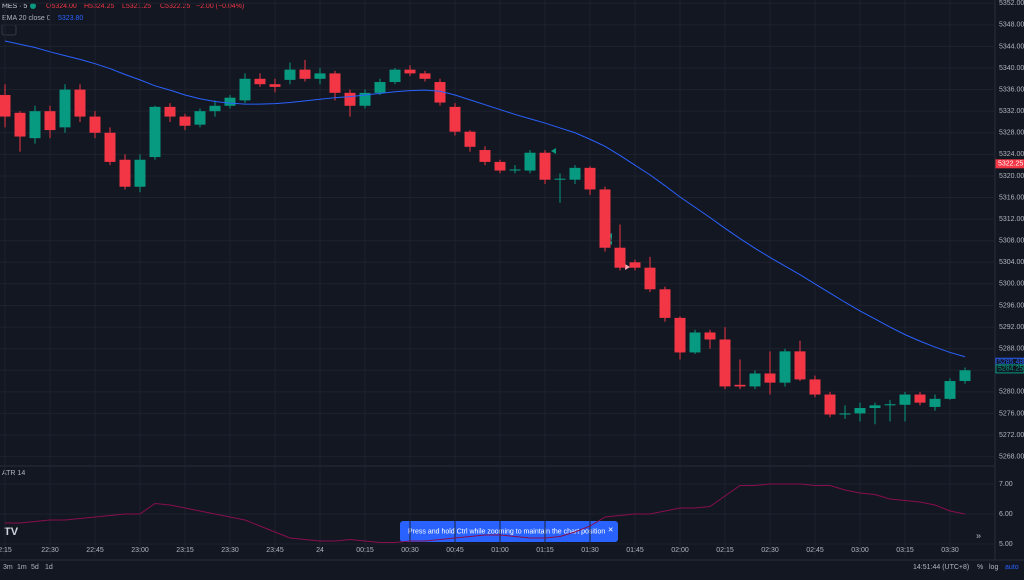 This screenshot has width=1024, height=580. What do you see at coordinates (635, 550) in the screenshot?
I see `x-tick-label: 01:45` at bounding box center [635, 550].